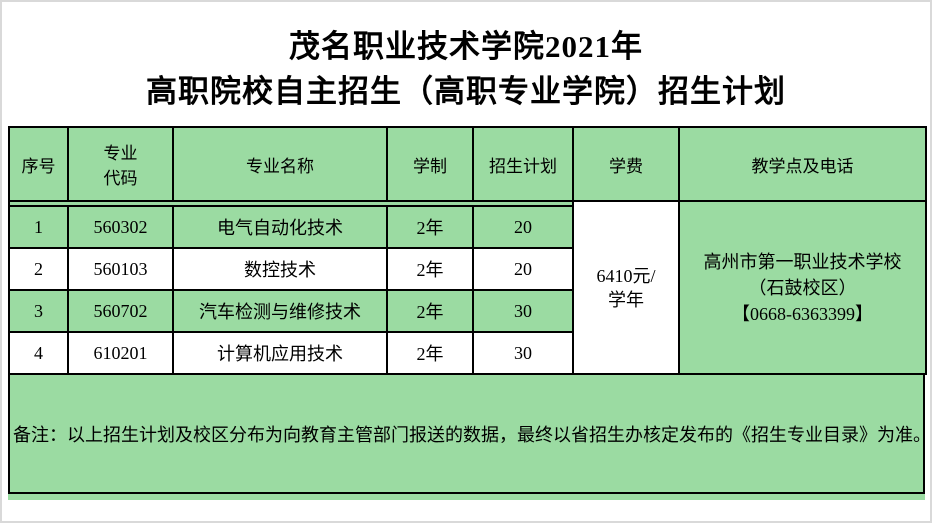  What do you see at coordinates (120, 311) in the screenshot?
I see `cell-major-code: 560702` at bounding box center [120, 311].